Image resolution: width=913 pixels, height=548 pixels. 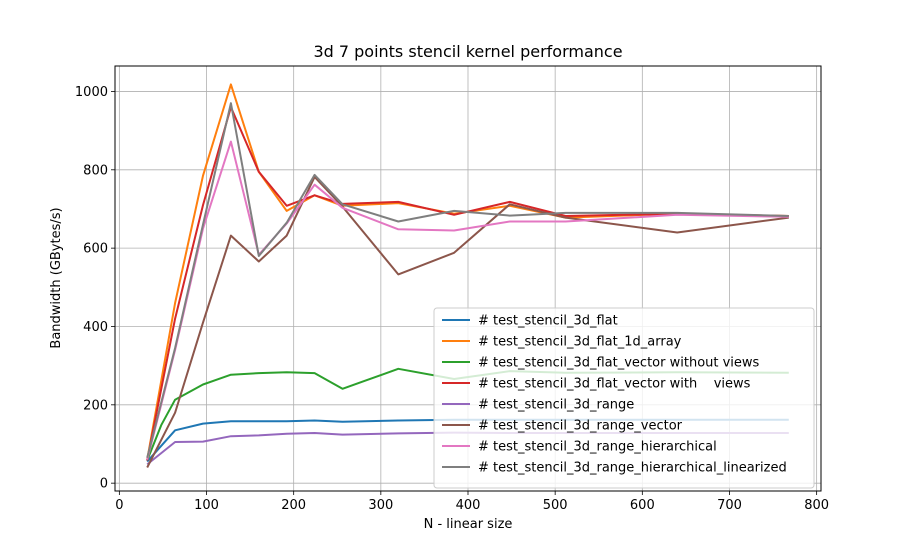 What do you see at coordinates (95, 249) in the screenshot?
I see `y-tick-label: 600` at bounding box center [95, 249].